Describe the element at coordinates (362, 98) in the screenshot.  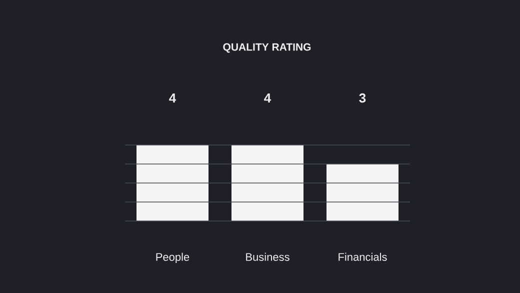
I see `data-label: 3` at that location.